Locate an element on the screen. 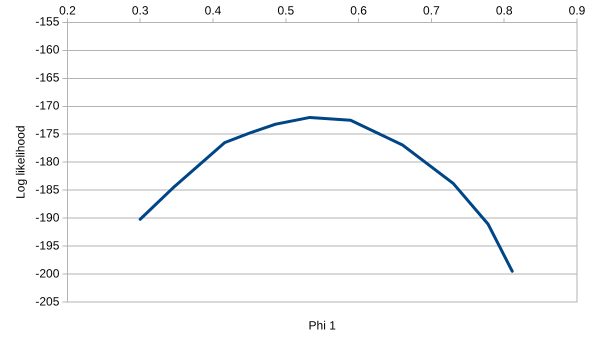  y-tick-label: -200 is located at coordinates (47, 273).